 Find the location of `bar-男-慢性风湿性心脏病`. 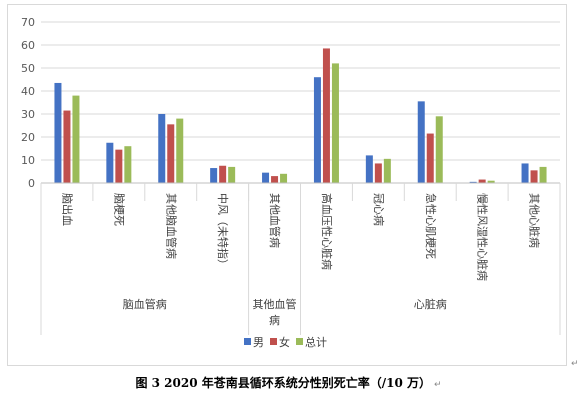

bar-男-慢性风湿性心脏病 is located at coordinates (473, 182).